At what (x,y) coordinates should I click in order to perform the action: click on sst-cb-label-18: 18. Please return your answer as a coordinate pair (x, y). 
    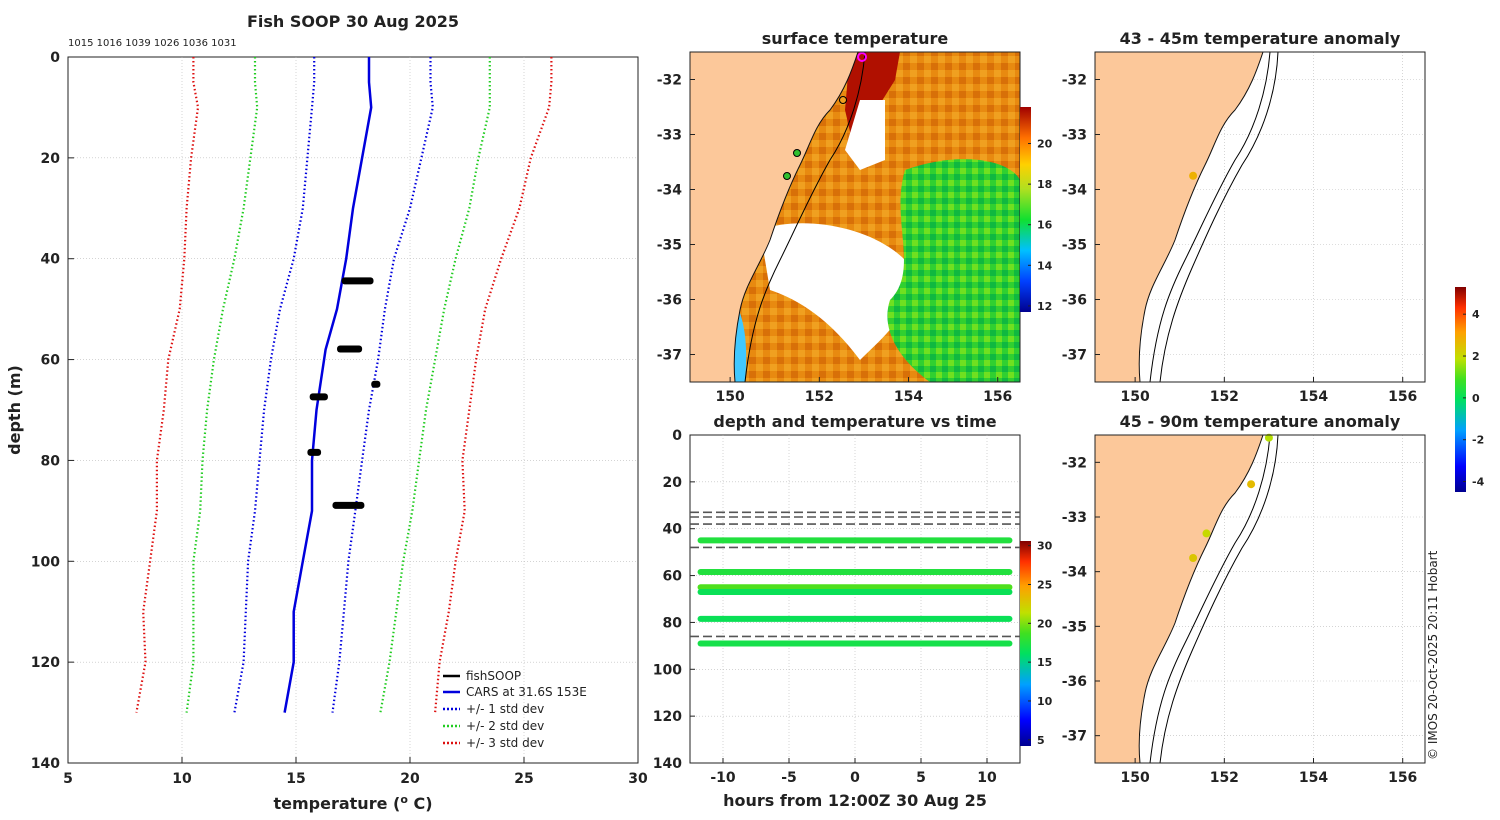
    Looking at the image, I should click on (1044, 184).